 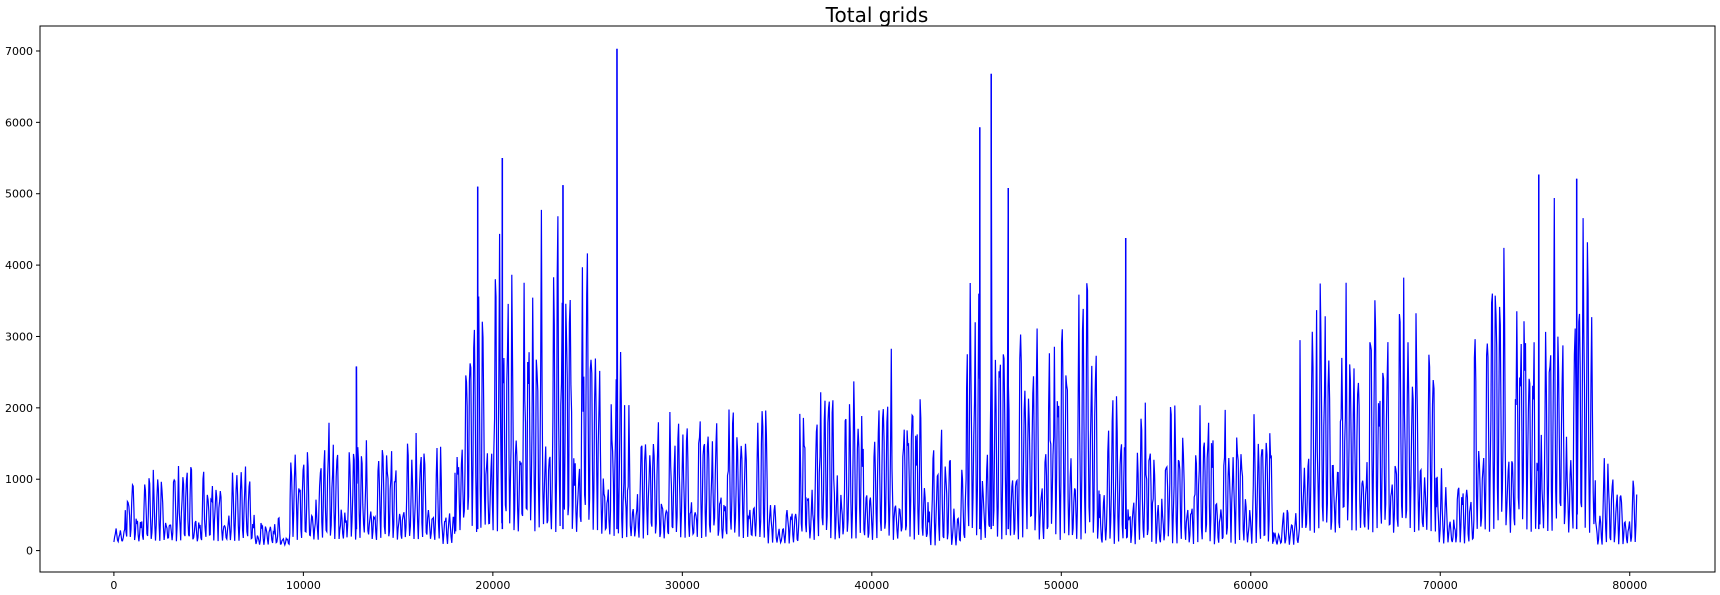 I want to click on y-tick-label: 1000, so click(x=19, y=479).